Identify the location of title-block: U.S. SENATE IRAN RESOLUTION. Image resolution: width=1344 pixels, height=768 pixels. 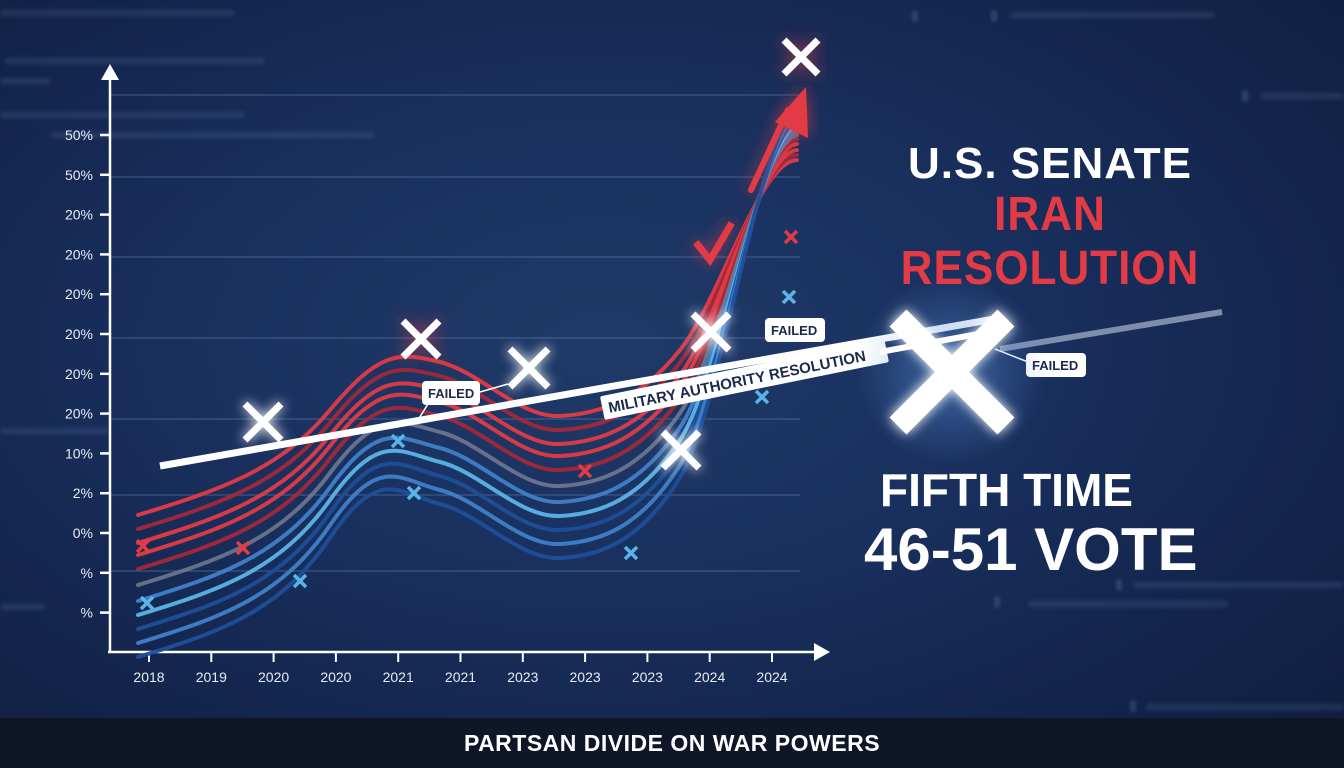
(1050, 218).